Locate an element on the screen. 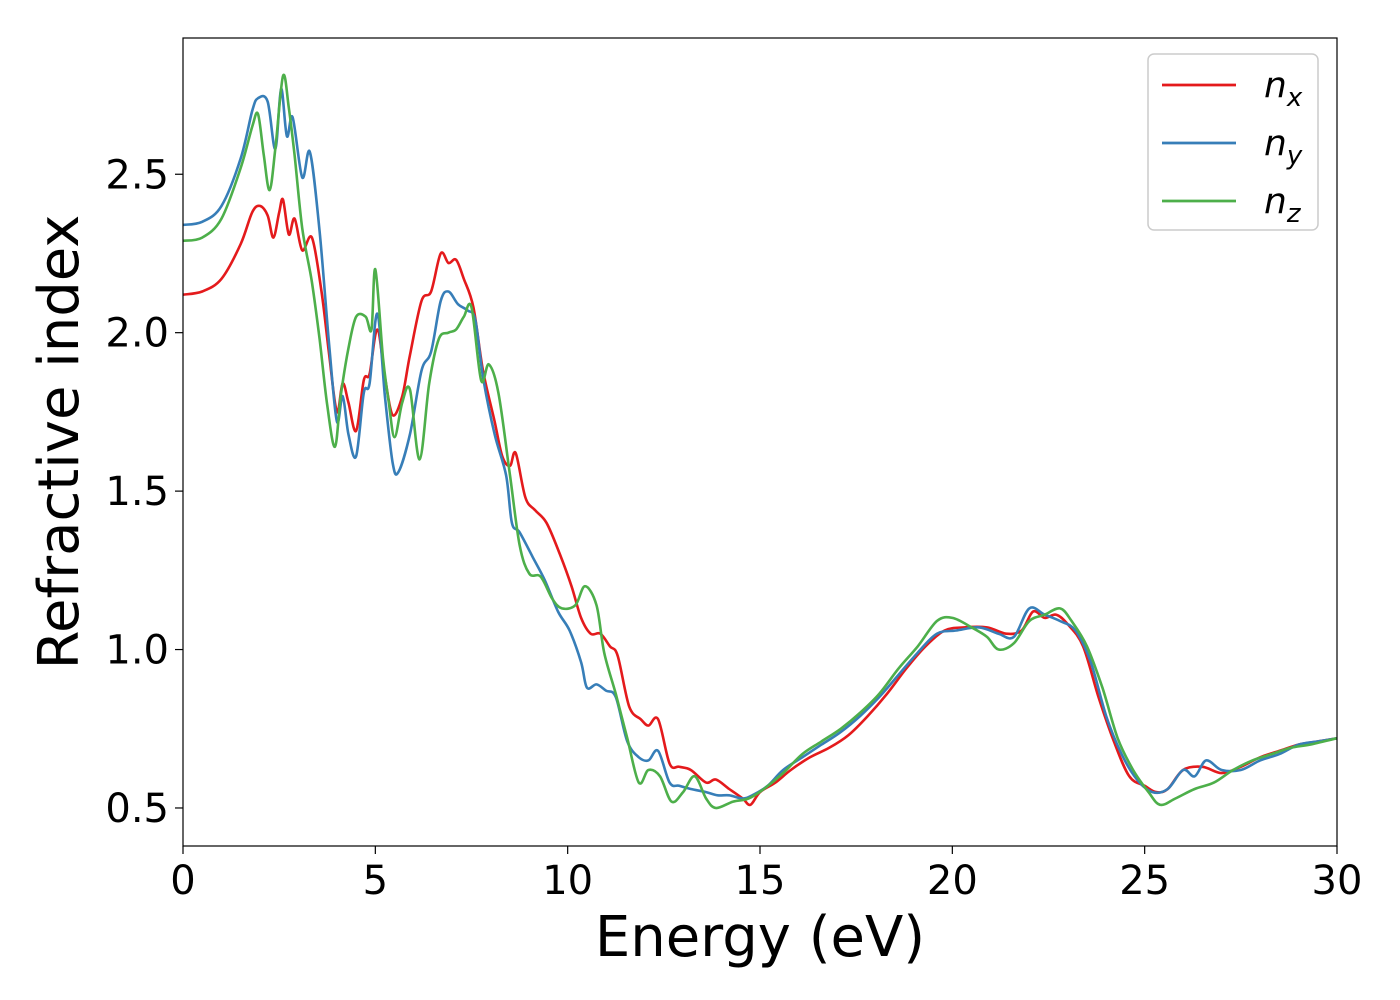  y-tick-label: 1.5 is located at coordinates (137, 492).